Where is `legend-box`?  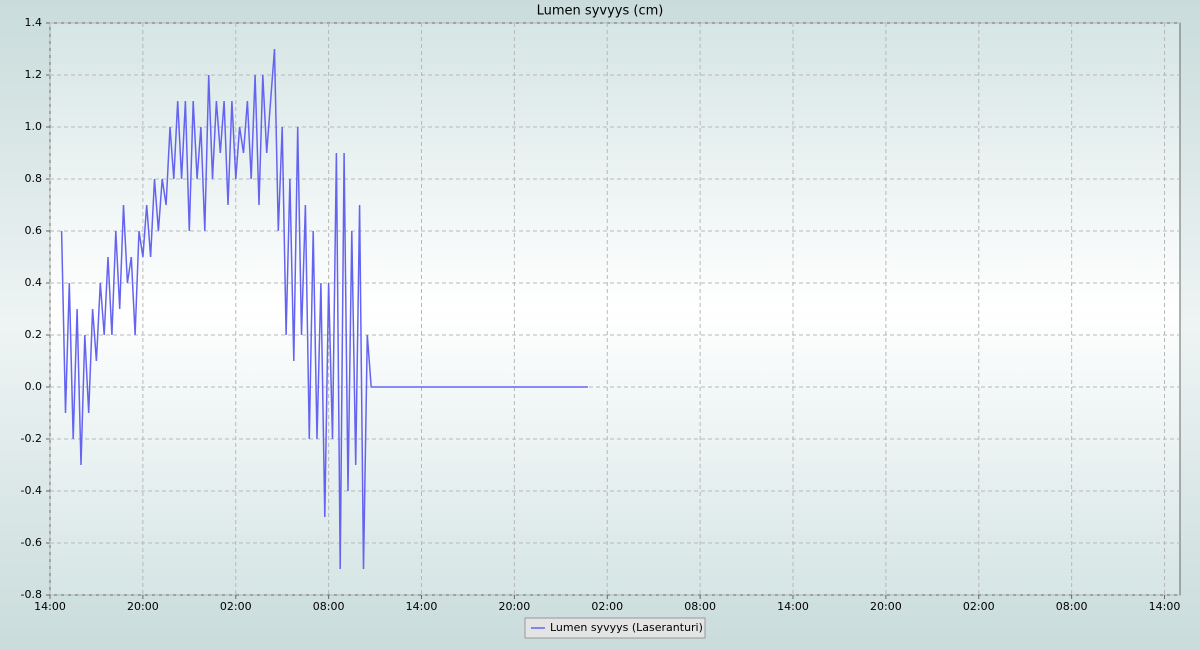 legend-box is located at coordinates (615, 628).